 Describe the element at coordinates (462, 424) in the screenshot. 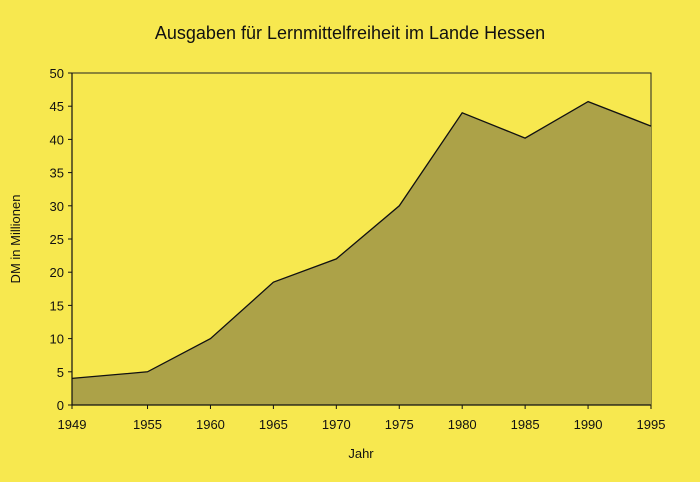

I see `x-tick-label: 1980` at that location.